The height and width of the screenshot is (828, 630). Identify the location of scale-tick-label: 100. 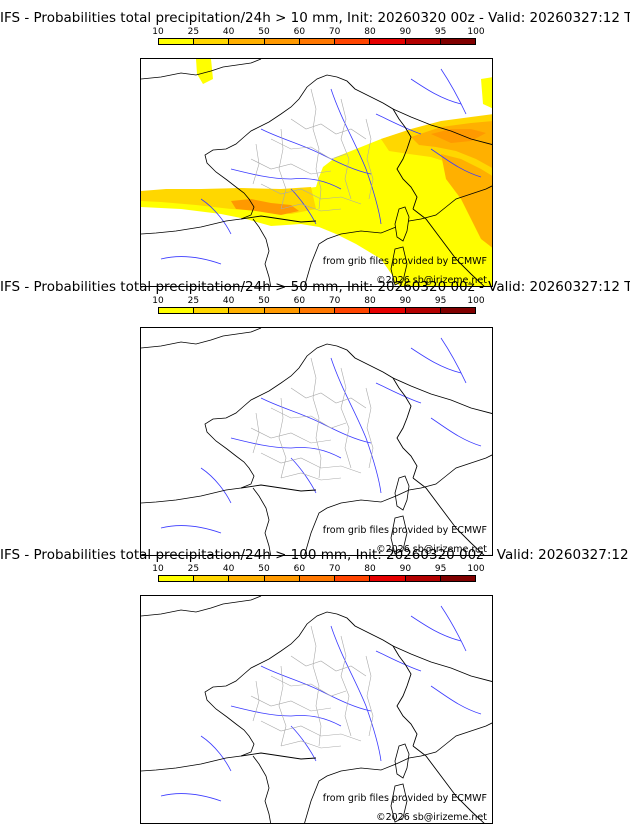
(476, 569).